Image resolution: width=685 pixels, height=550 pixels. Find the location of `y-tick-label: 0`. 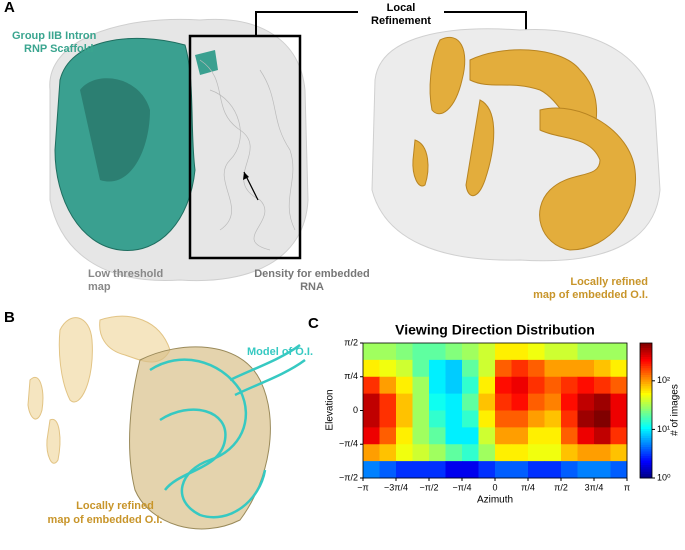

y-tick-label: 0 is located at coordinates (355, 410).